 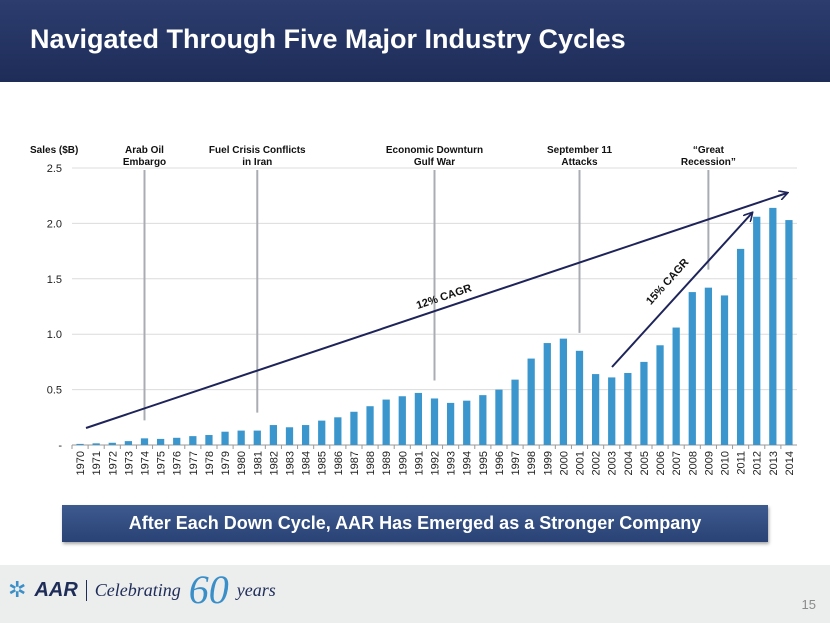 What do you see at coordinates (289, 436) in the screenshot?
I see `bar-1983` at bounding box center [289, 436].